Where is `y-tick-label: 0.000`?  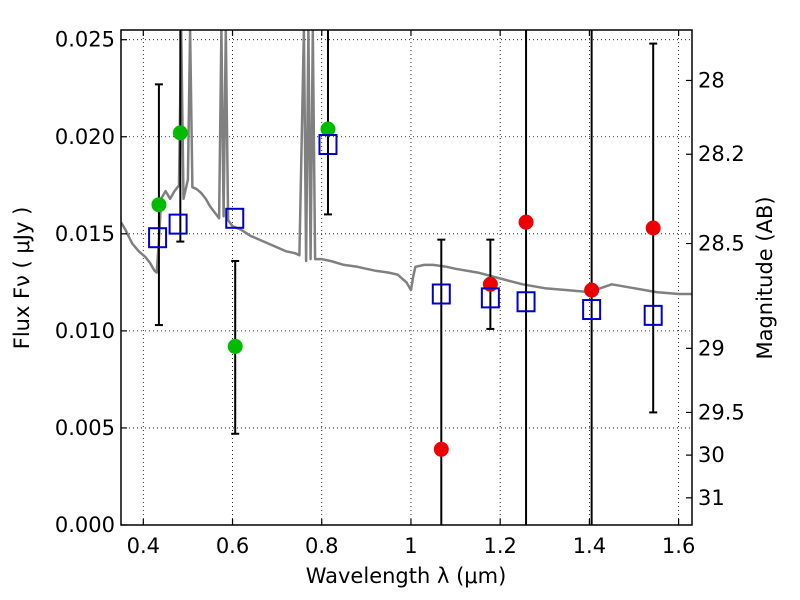
y-tick-label: 0.000 is located at coordinates (85, 525).